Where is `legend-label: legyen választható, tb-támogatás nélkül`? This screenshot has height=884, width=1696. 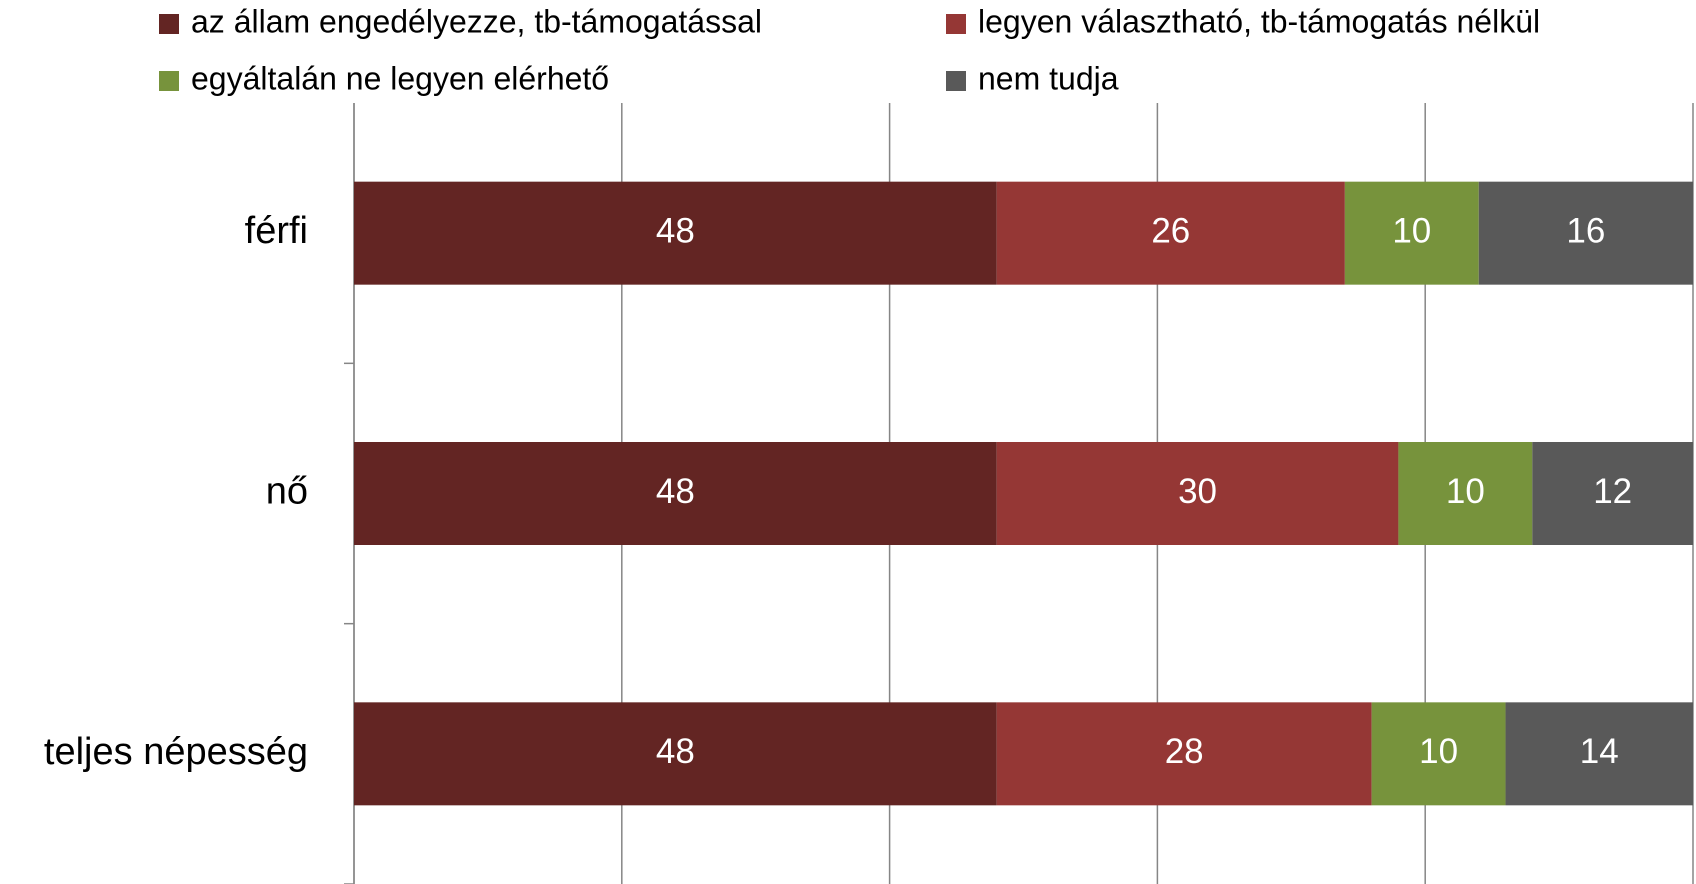
legend-label: legyen választható, tb-támogatás nélkül is located at coordinates (1259, 21).